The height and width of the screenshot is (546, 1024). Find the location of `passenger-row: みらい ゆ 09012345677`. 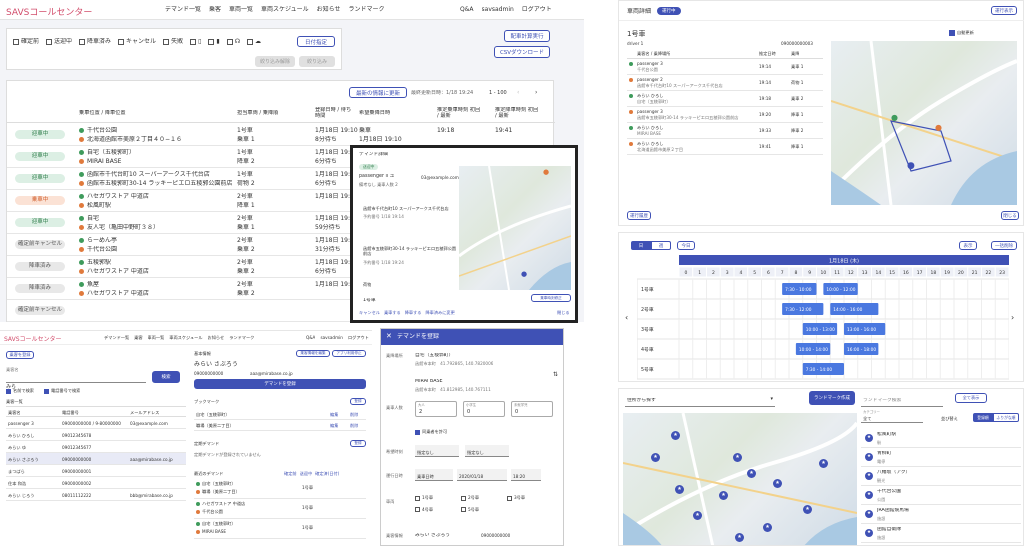

passenger-row: みらい ゆ 09012345677 is located at coordinates (96, 447).